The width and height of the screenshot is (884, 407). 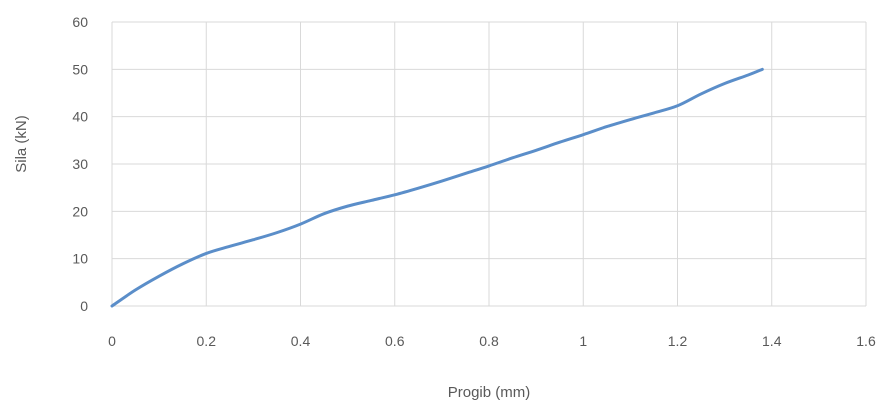 I want to click on x-tick-label: 0, so click(x=112, y=341).